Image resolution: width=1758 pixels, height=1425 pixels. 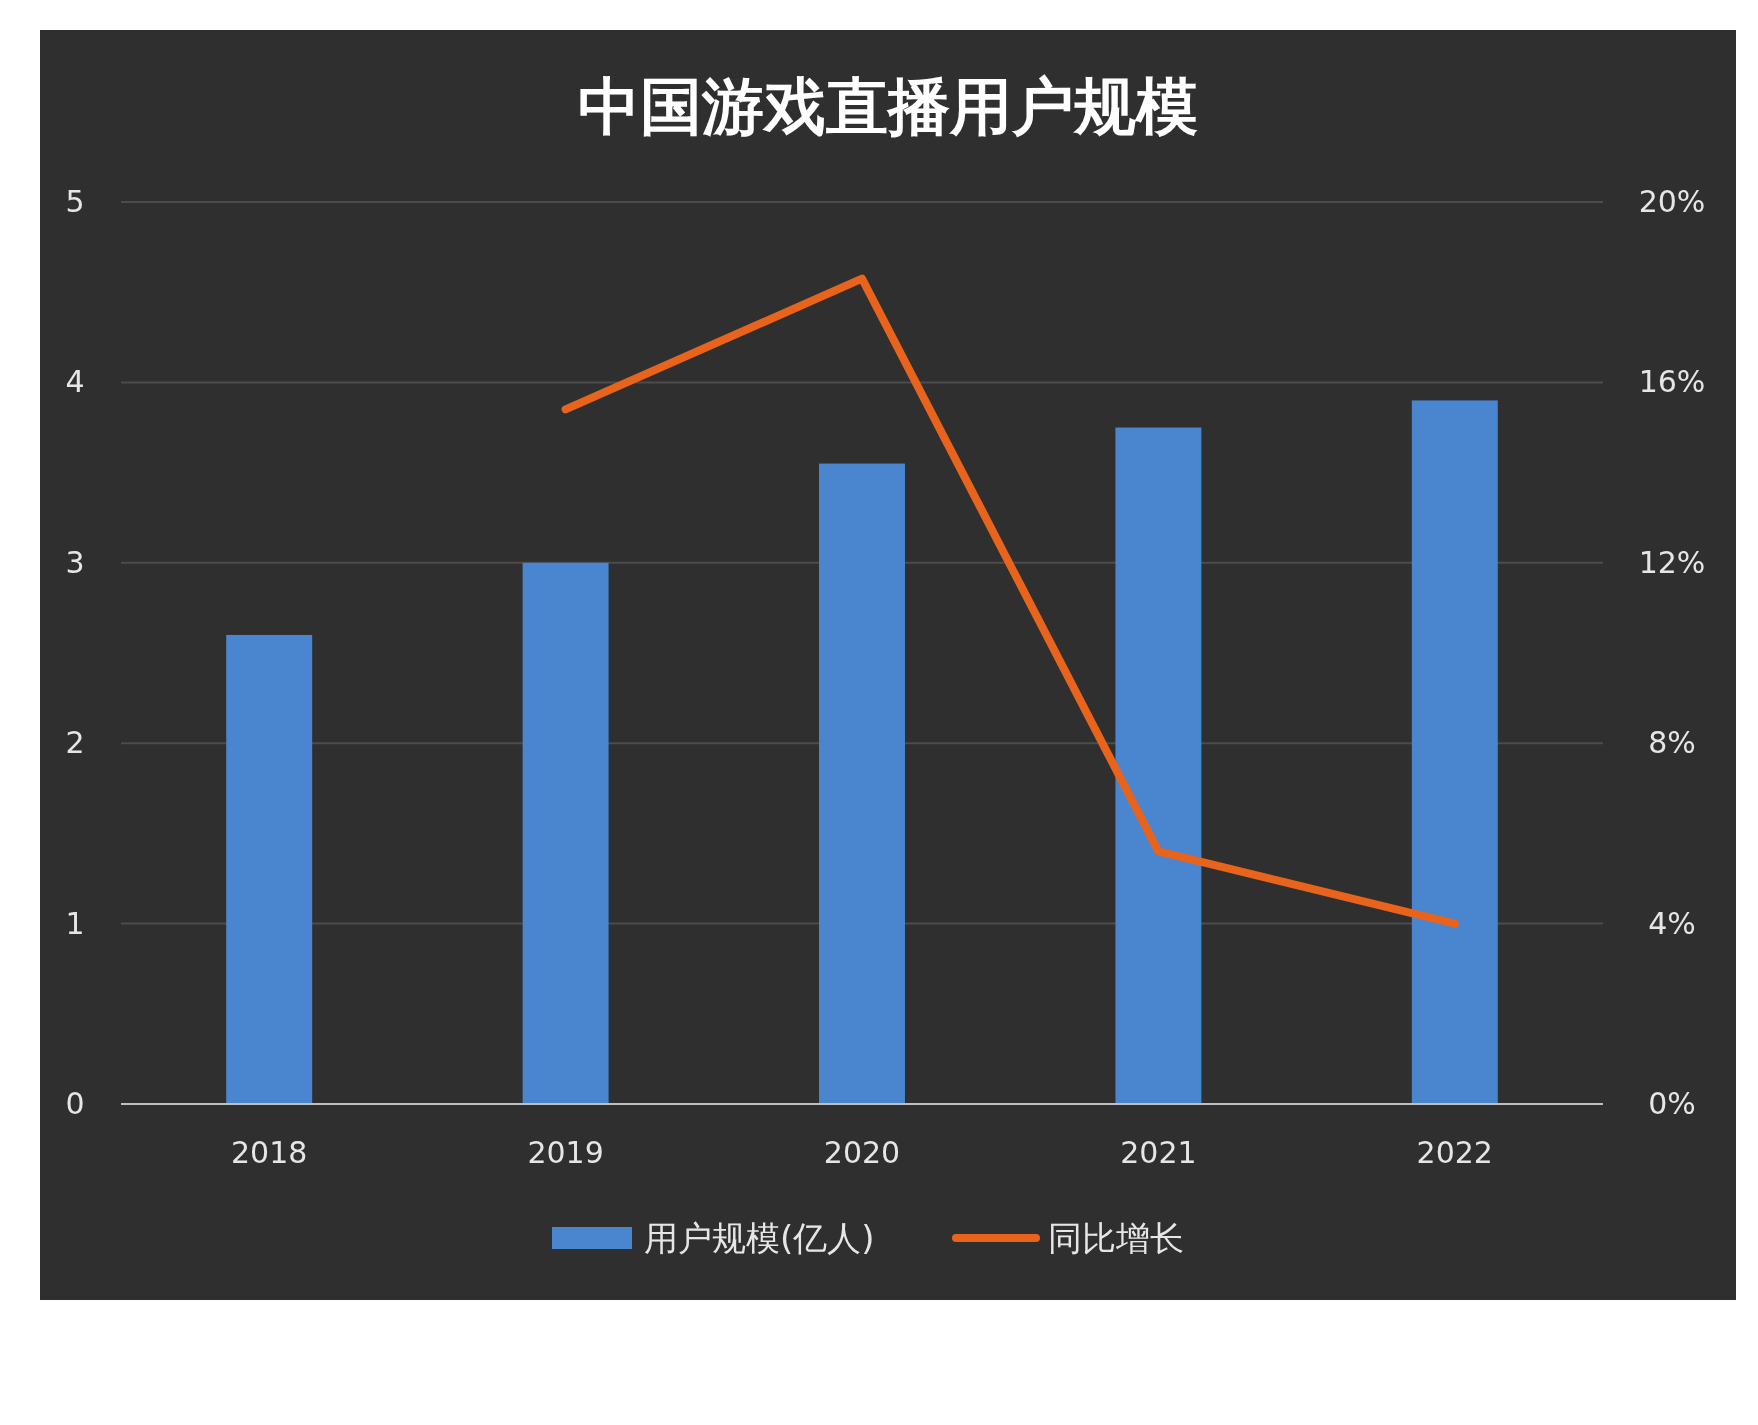 What do you see at coordinates (1672, 743) in the screenshot?
I see `y2-tick-label: 8%` at bounding box center [1672, 743].